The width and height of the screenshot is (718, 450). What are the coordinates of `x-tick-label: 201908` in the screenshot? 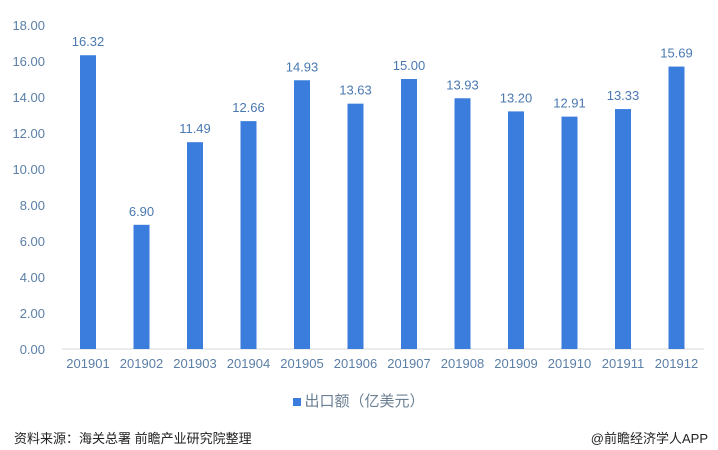 It's located at (462, 363).